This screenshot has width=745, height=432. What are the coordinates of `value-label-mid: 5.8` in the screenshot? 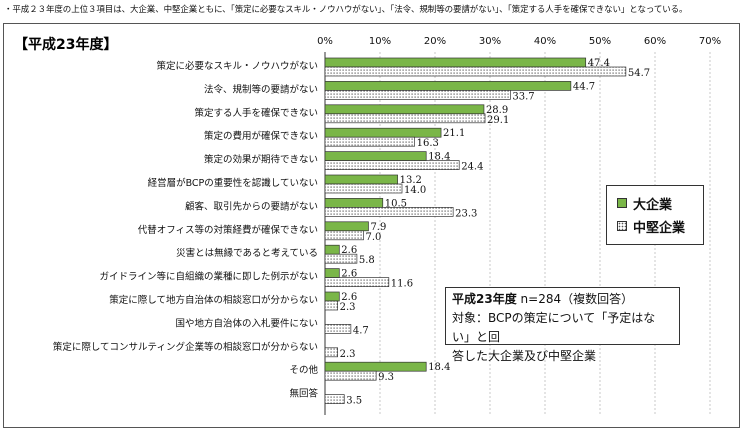 It's located at (367, 260).